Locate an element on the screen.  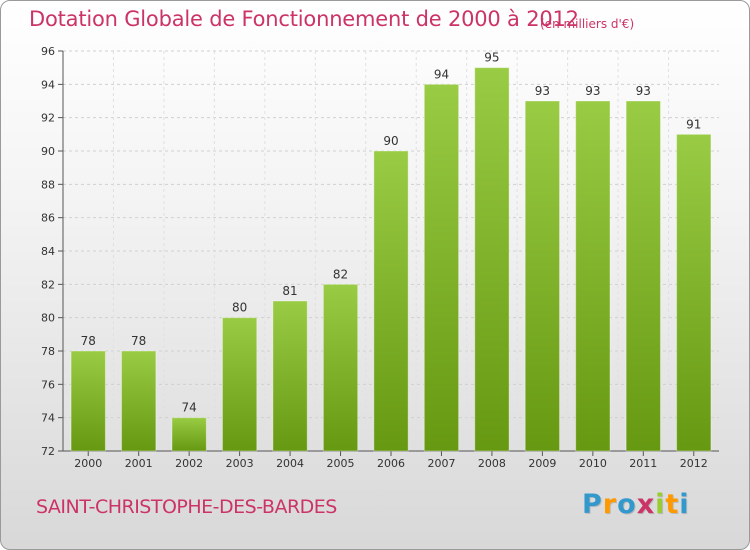
y-tick-label: 88 is located at coordinates (48, 184).